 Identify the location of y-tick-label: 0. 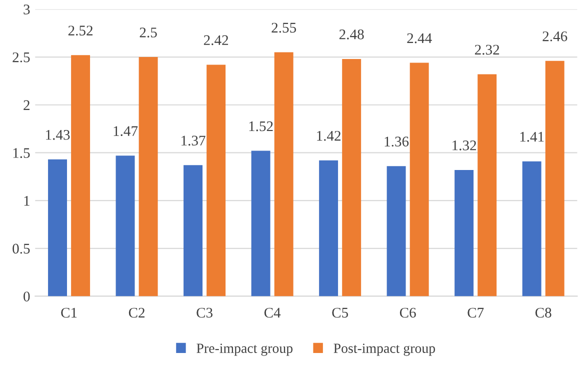
(27, 297).